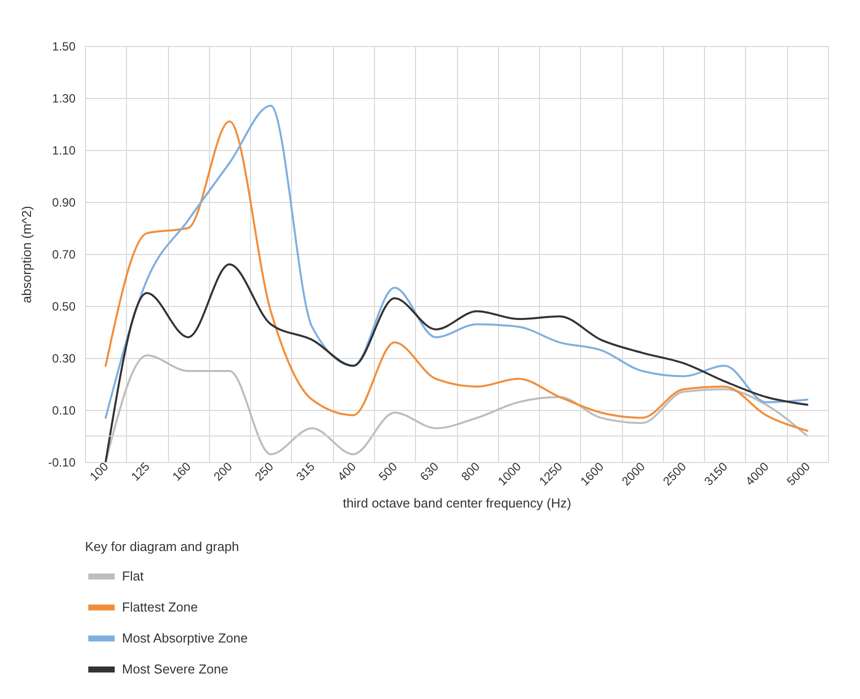  What do you see at coordinates (346, 471) in the screenshot?
I see `x-tick-label: 400` at bounding box center [346, 471].